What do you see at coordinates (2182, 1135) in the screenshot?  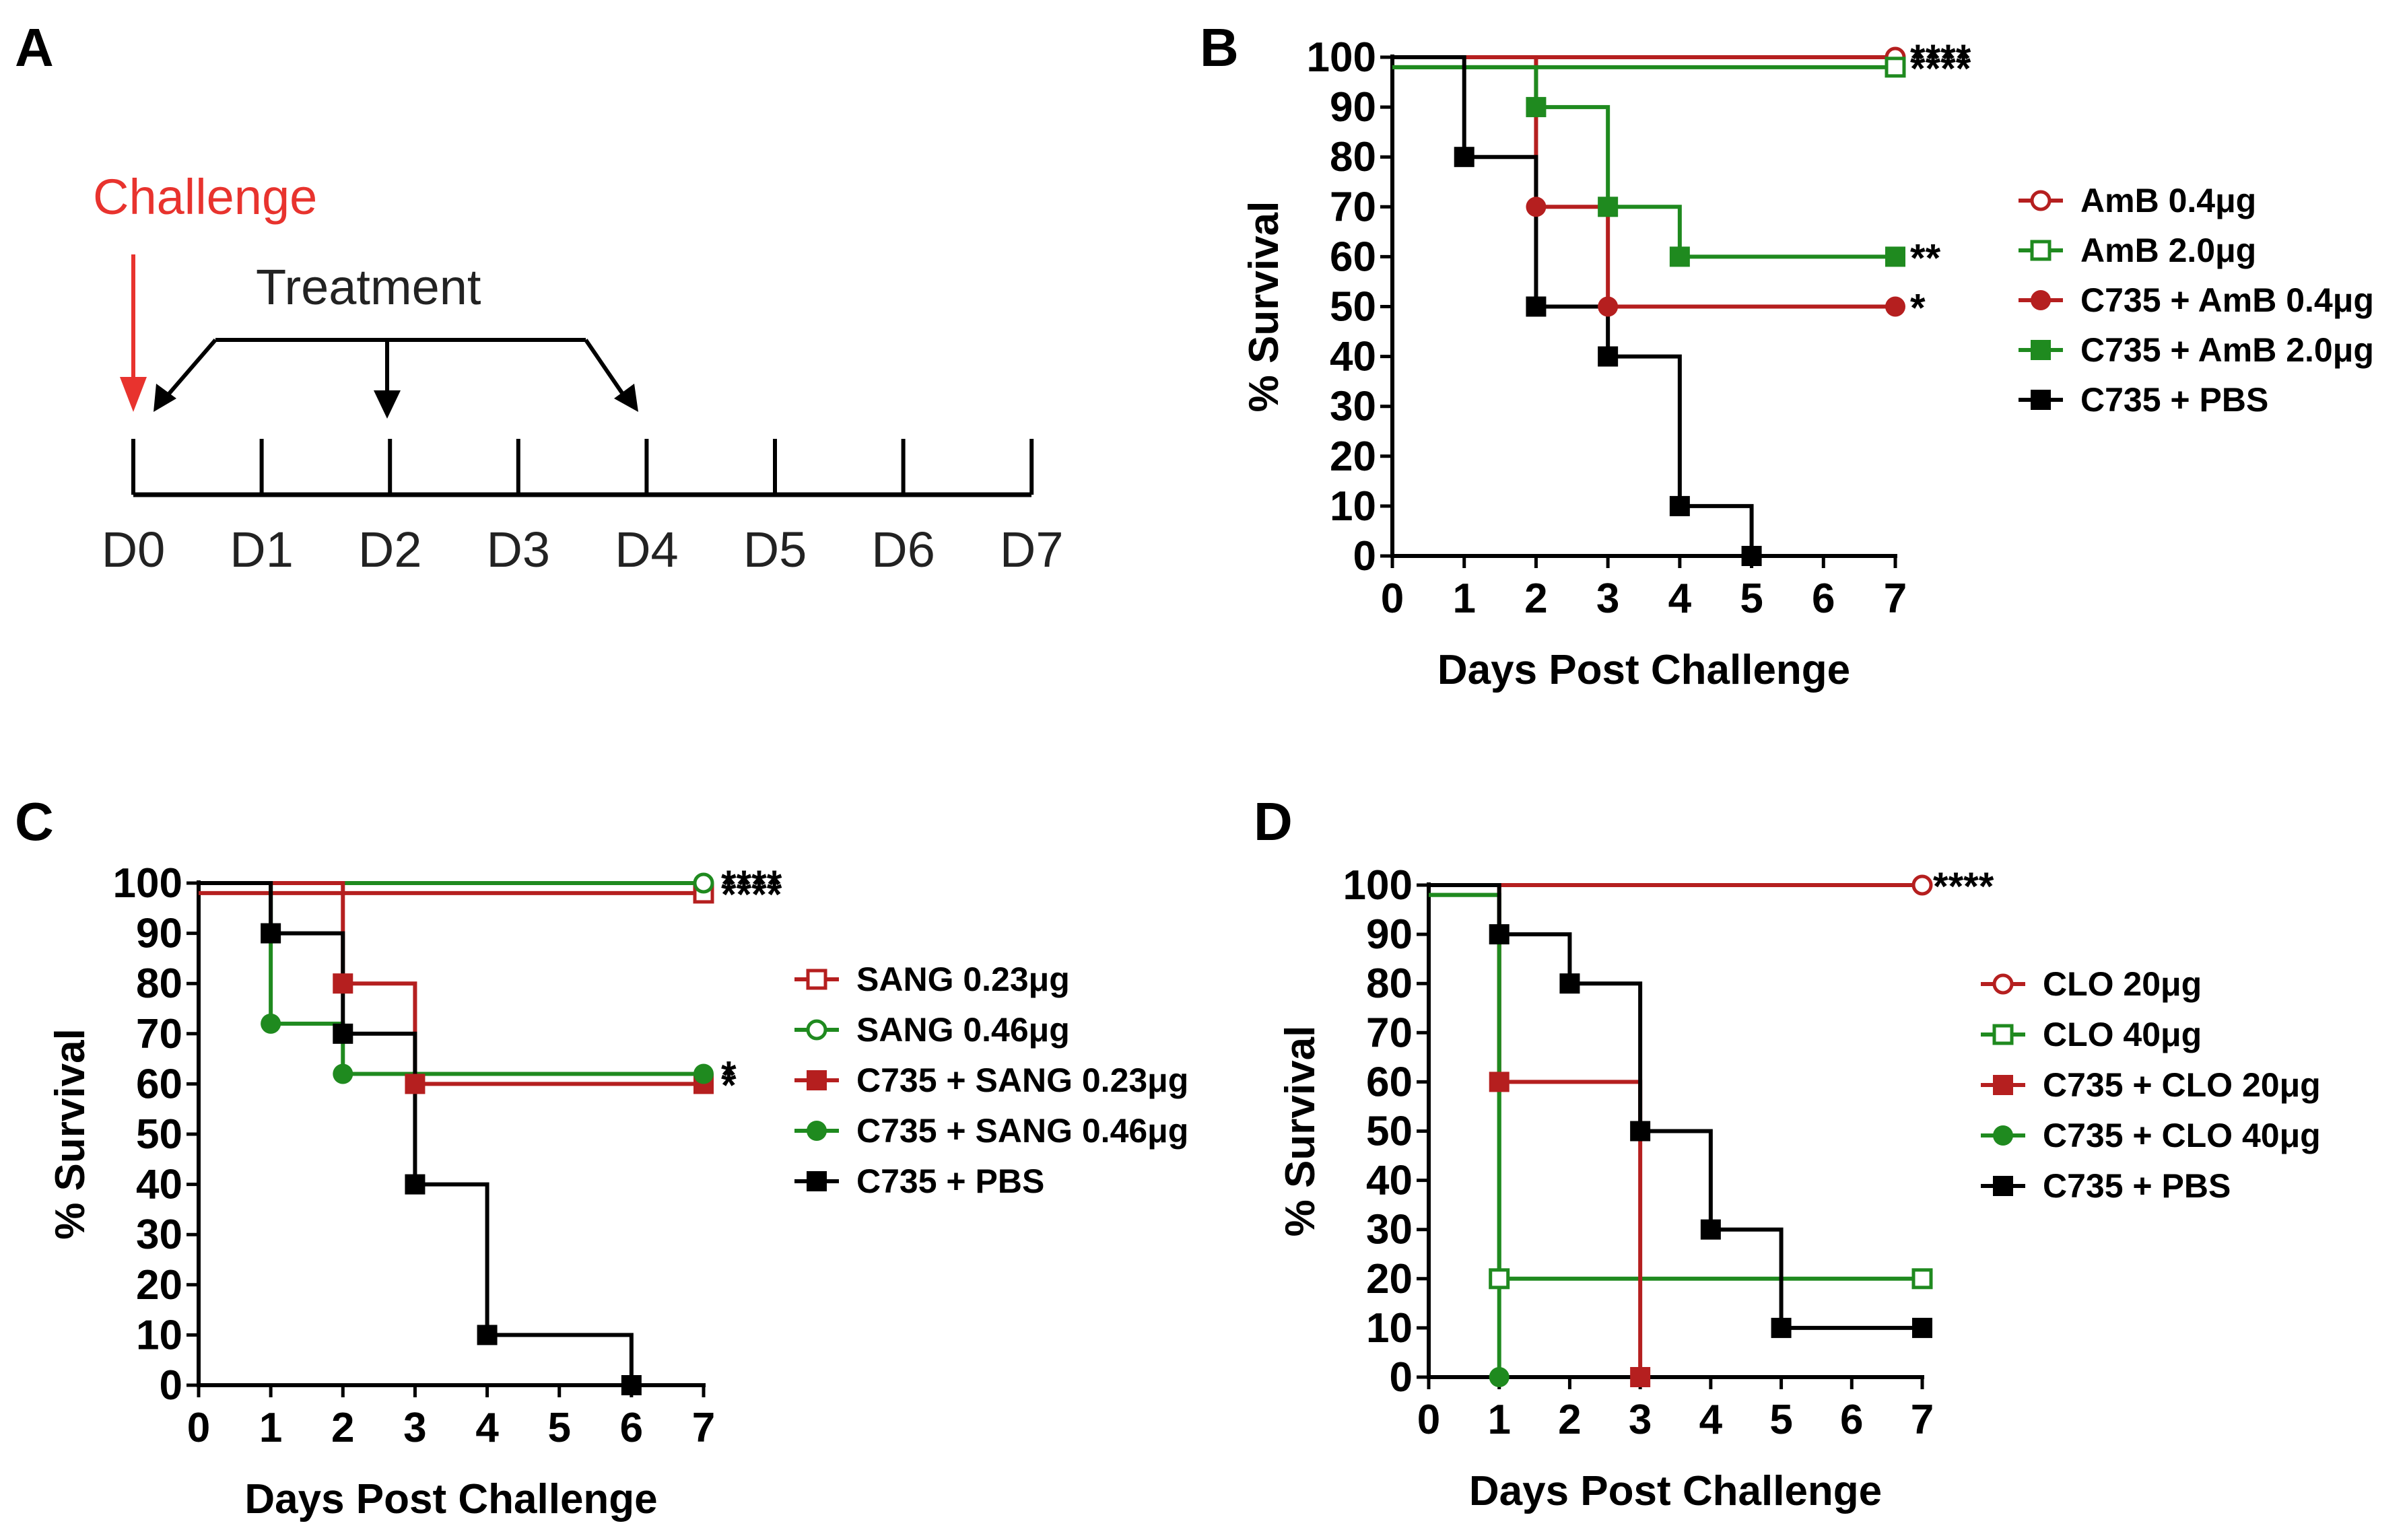 I see `legend-label: C735 + CLO 40μg` at bounding box center [2182, 1135].